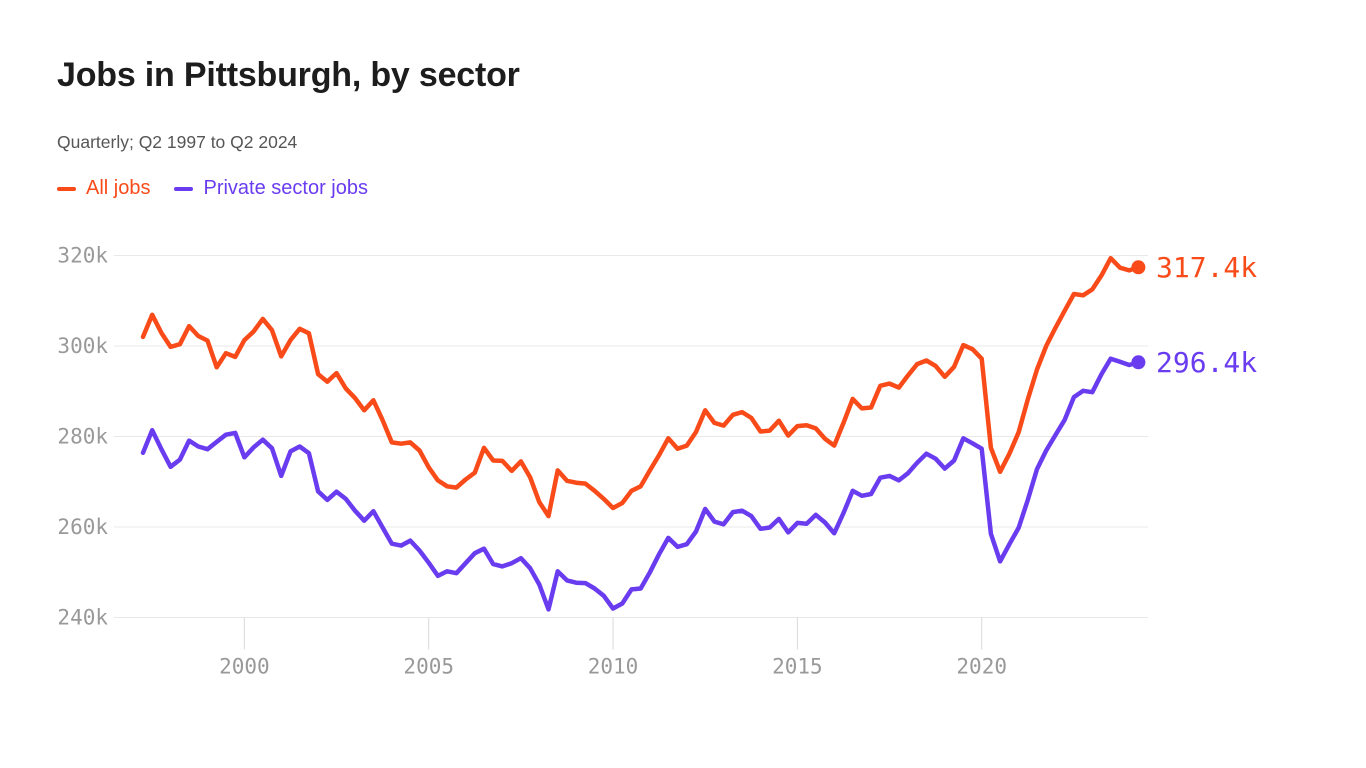 The image size is (1366, 768). I want to click on legend: All jobs Private sector jobs, so click(212, 188).